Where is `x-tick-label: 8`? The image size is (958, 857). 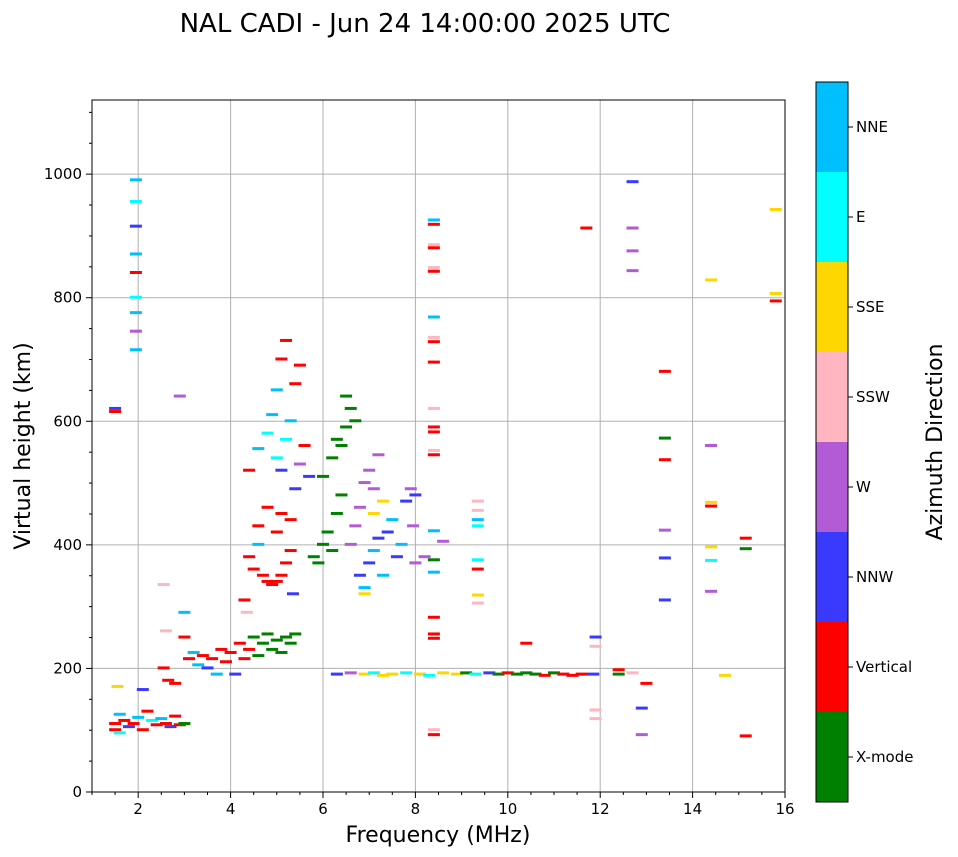 x-tick-label: 8 is located at coordinates (416, 809).